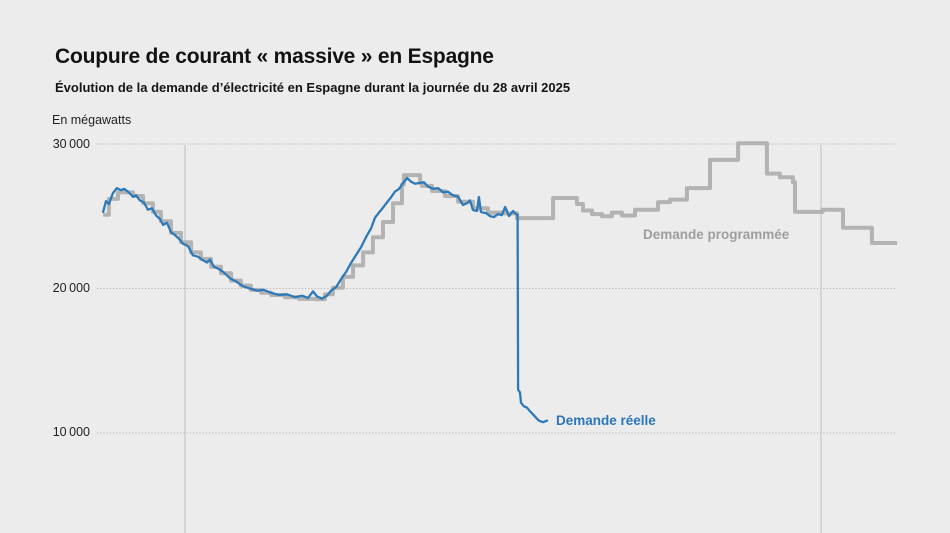 This screenshot has height=533, width=950. What do you see at coordinates (606, 420) in the screenshot?
I see `series-label-demande-reelle: Demande réelle` at bounding box center [606, 420].